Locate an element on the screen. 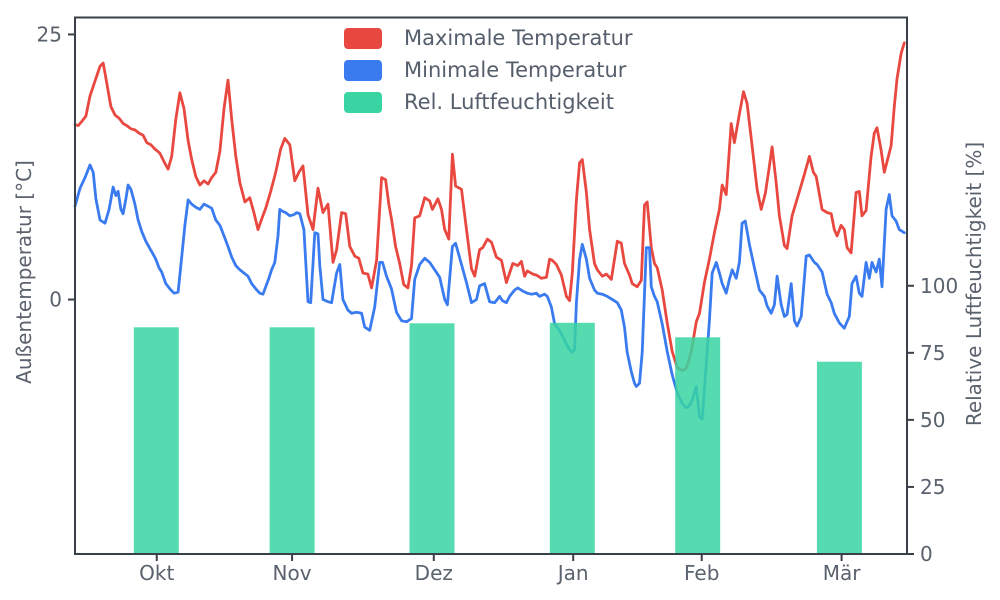 Image resolution: width=1000 pixels, height=600 pixels. x-tick-label: Mär is located at coordinates (842, 573).